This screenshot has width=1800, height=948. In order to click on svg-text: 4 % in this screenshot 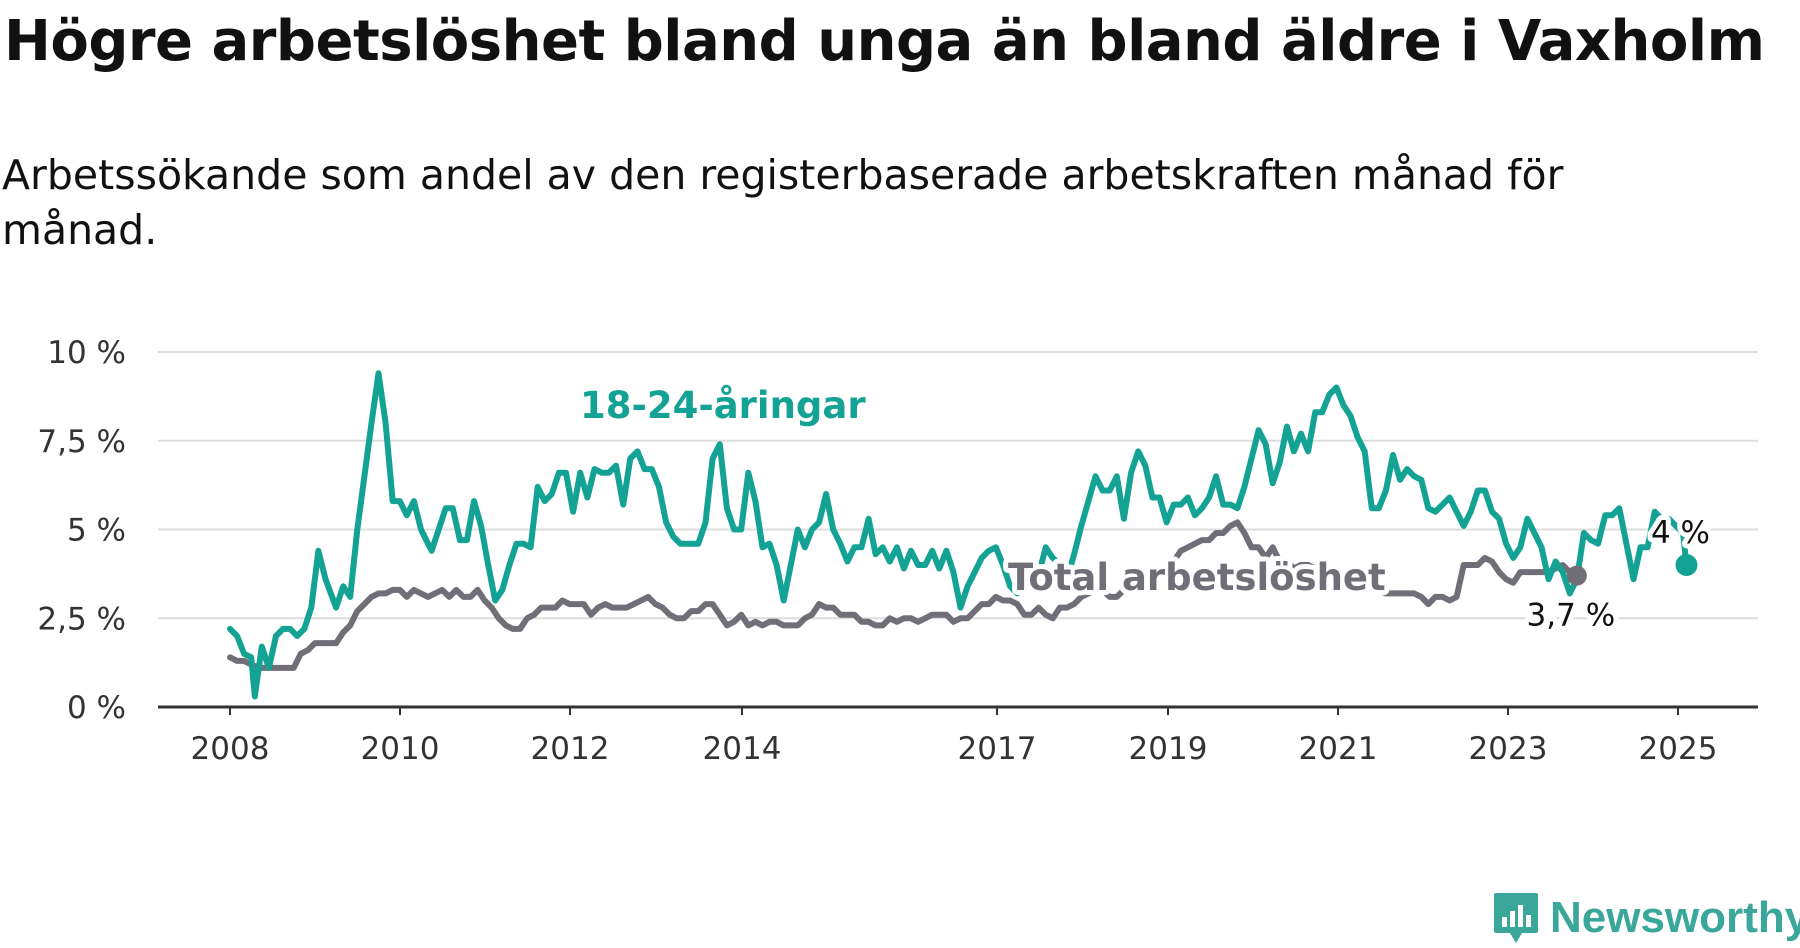, I will do `click(1680, 533)`.